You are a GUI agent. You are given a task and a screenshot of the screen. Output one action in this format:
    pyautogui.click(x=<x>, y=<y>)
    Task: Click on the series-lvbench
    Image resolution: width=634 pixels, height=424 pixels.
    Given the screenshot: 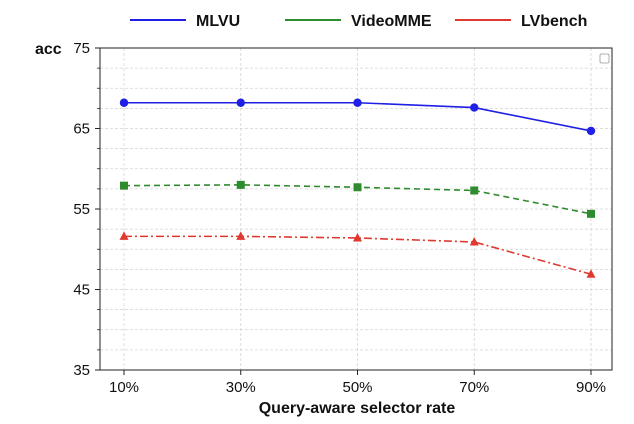 What is the action you would take?
    pyautogui.click(x=357, y=254)
    